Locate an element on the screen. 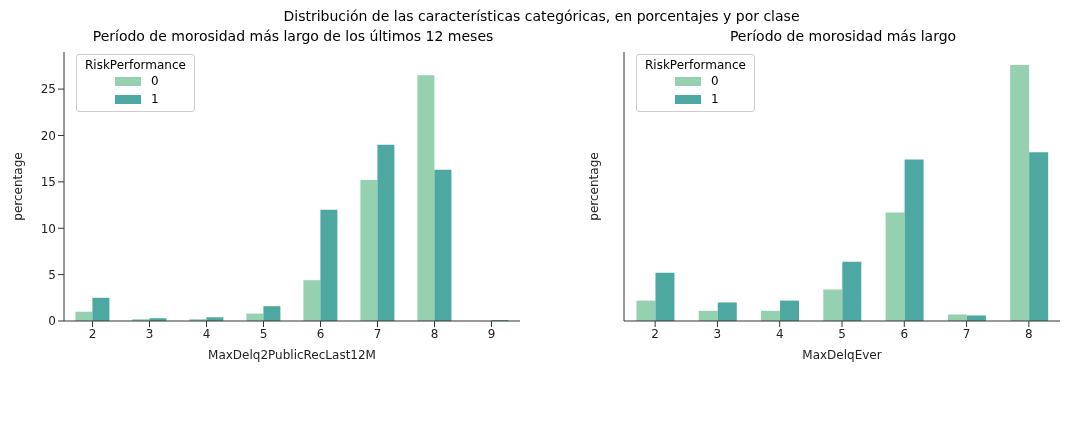 The width and height of the screenshot is (1083, 433). y-tick-label: 20 is located at coordinates (48, 135).